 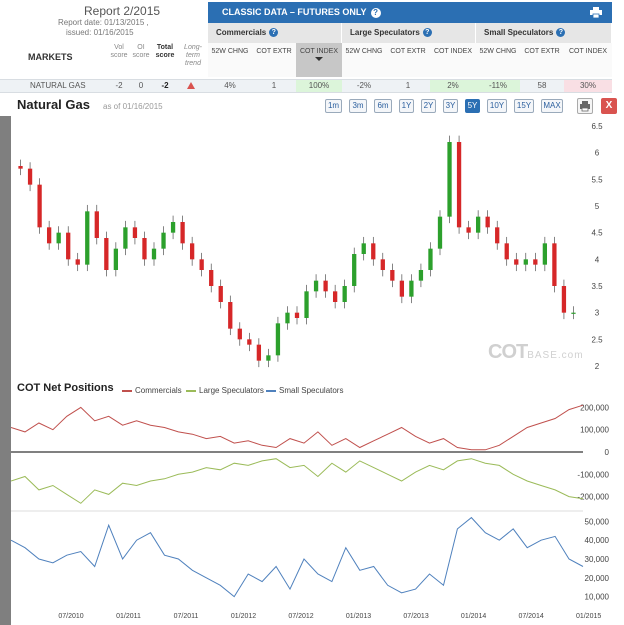 What do you see at coordinates (497, 106) in the screenshot?
I see `range-button-10y: 10Y` at bounding box center [497, 106].